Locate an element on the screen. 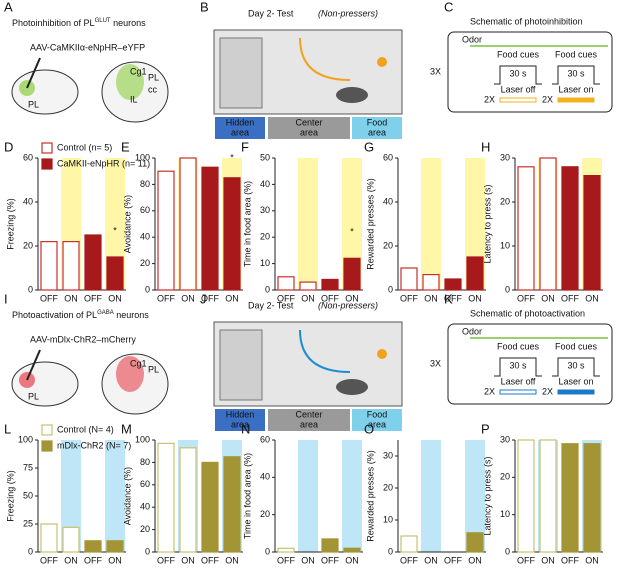  coronal-stain is located at coordinates (130, 374).